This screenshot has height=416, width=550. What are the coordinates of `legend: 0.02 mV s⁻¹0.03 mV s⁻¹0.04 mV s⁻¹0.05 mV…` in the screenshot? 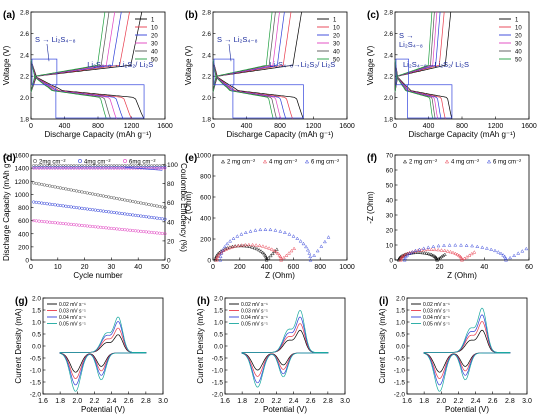 It's located at (248, 315).